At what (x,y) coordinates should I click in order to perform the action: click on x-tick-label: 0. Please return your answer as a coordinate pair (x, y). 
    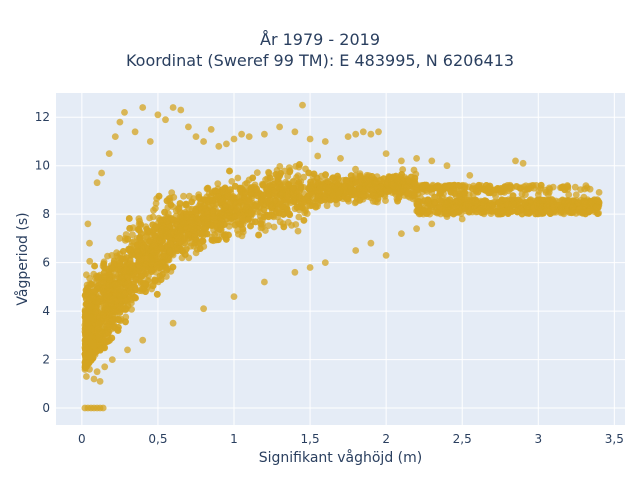
    Looking at the image, I should click on (82, 439).